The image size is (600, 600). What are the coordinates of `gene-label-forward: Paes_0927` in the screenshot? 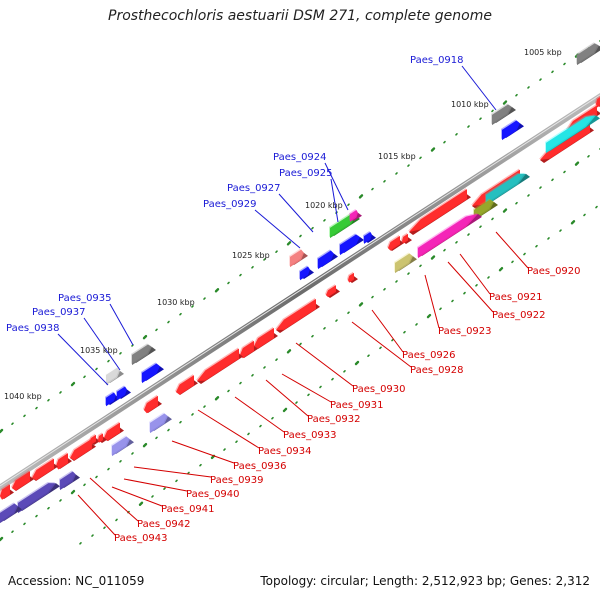 It's located at (254, 188).